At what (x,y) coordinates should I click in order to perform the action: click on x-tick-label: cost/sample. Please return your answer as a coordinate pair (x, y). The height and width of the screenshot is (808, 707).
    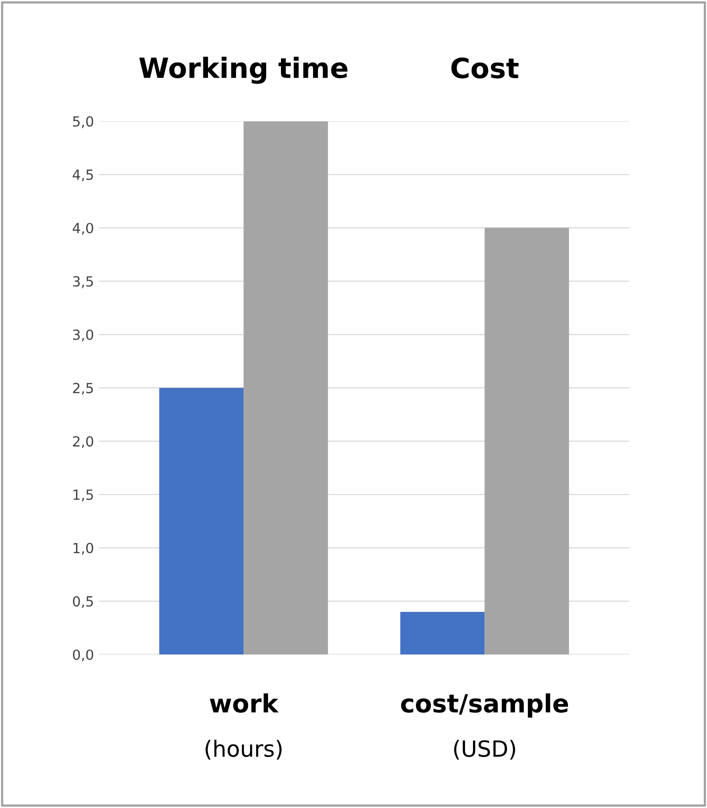
    Looking at the image, I should click on (484, 705).